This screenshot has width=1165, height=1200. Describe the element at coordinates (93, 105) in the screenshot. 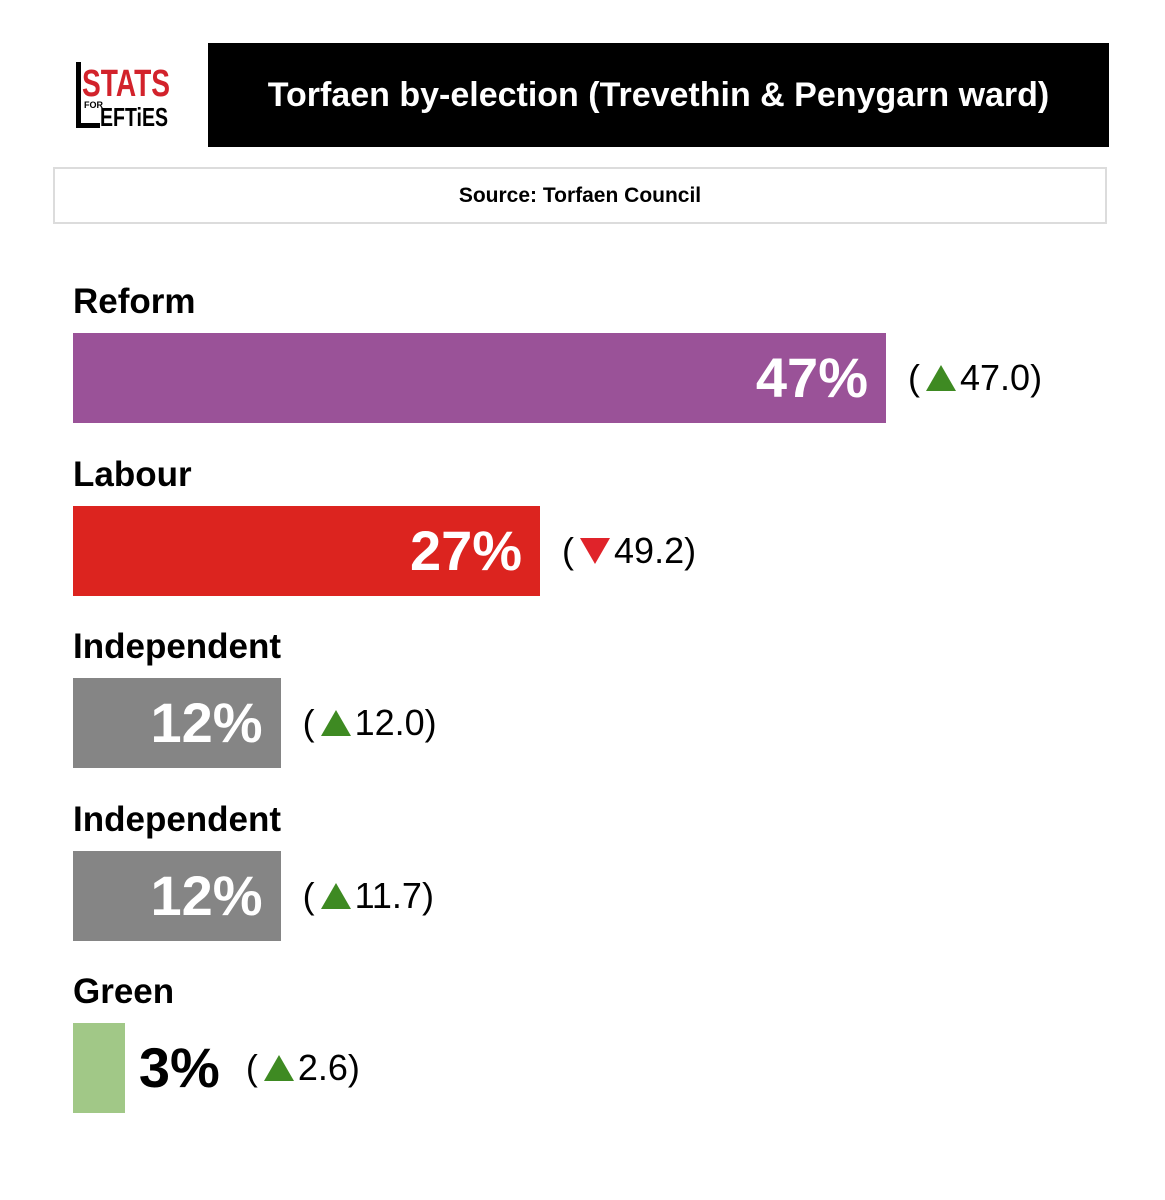

I see `svg-text: FOR` at that location.